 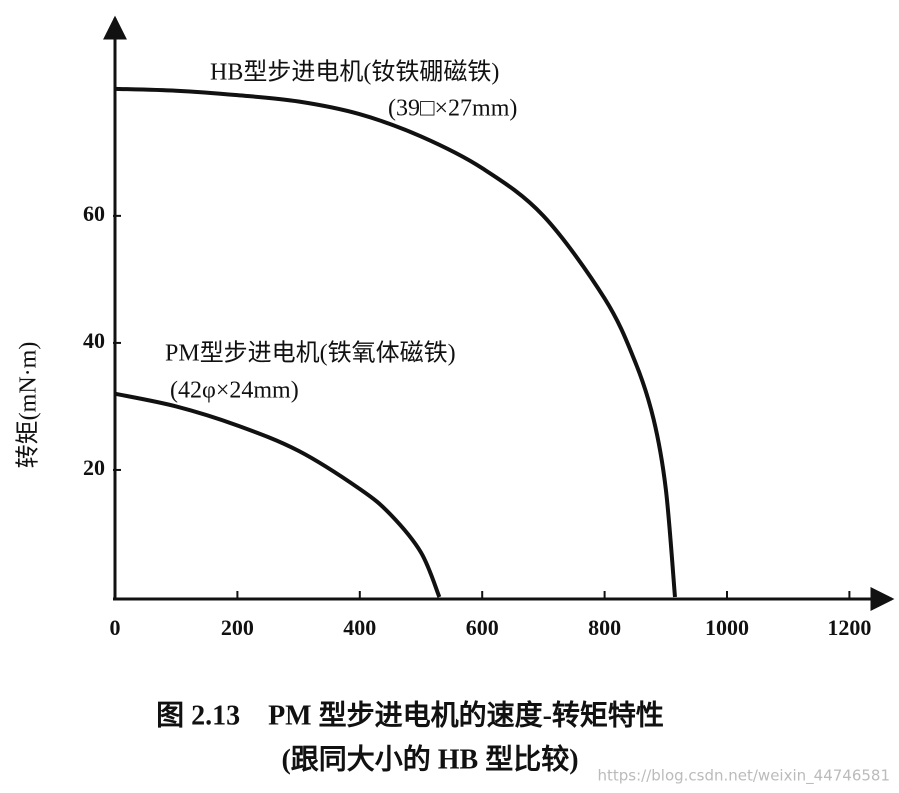 What do you see at coordinates (482, 627) in the screenshot?
I see `x-tick-label: 600` at bounding box center [482, 627].